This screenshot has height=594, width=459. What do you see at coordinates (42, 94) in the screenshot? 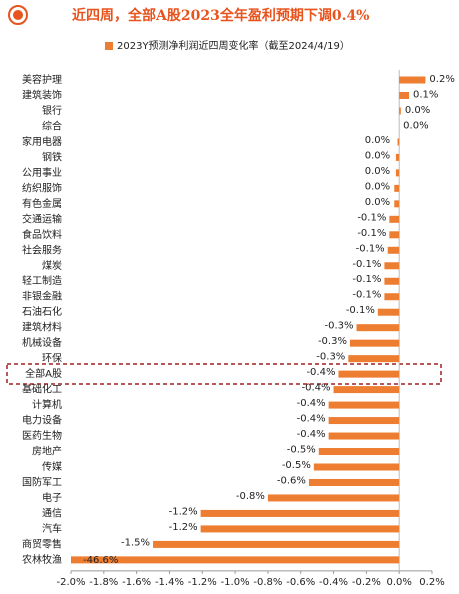
I see `y-tick-label: 建筑装饰` at bounding box center [42, 94].